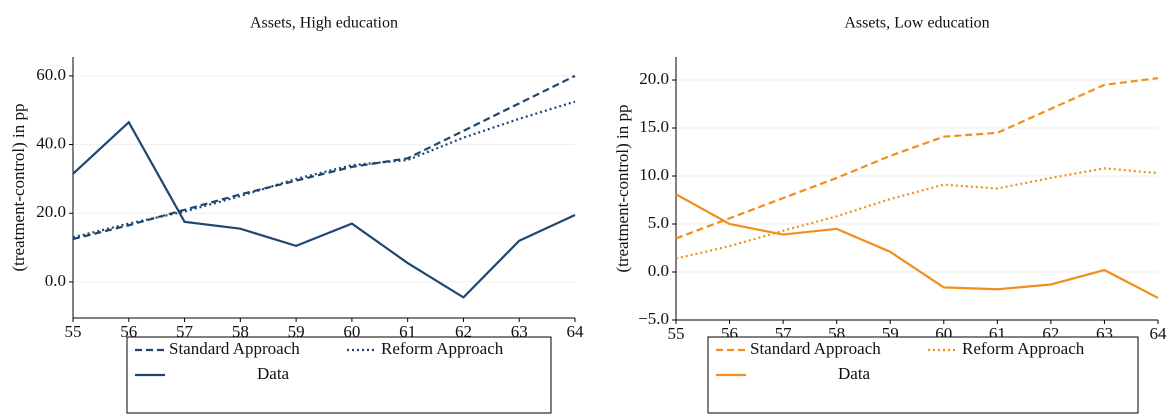 This screenshot has height=415, width=1173. What do you see at coordinates (916, 23) in the screenshot?
I see `chart-title: Assets, Low education` at bounding box center [916, 23].